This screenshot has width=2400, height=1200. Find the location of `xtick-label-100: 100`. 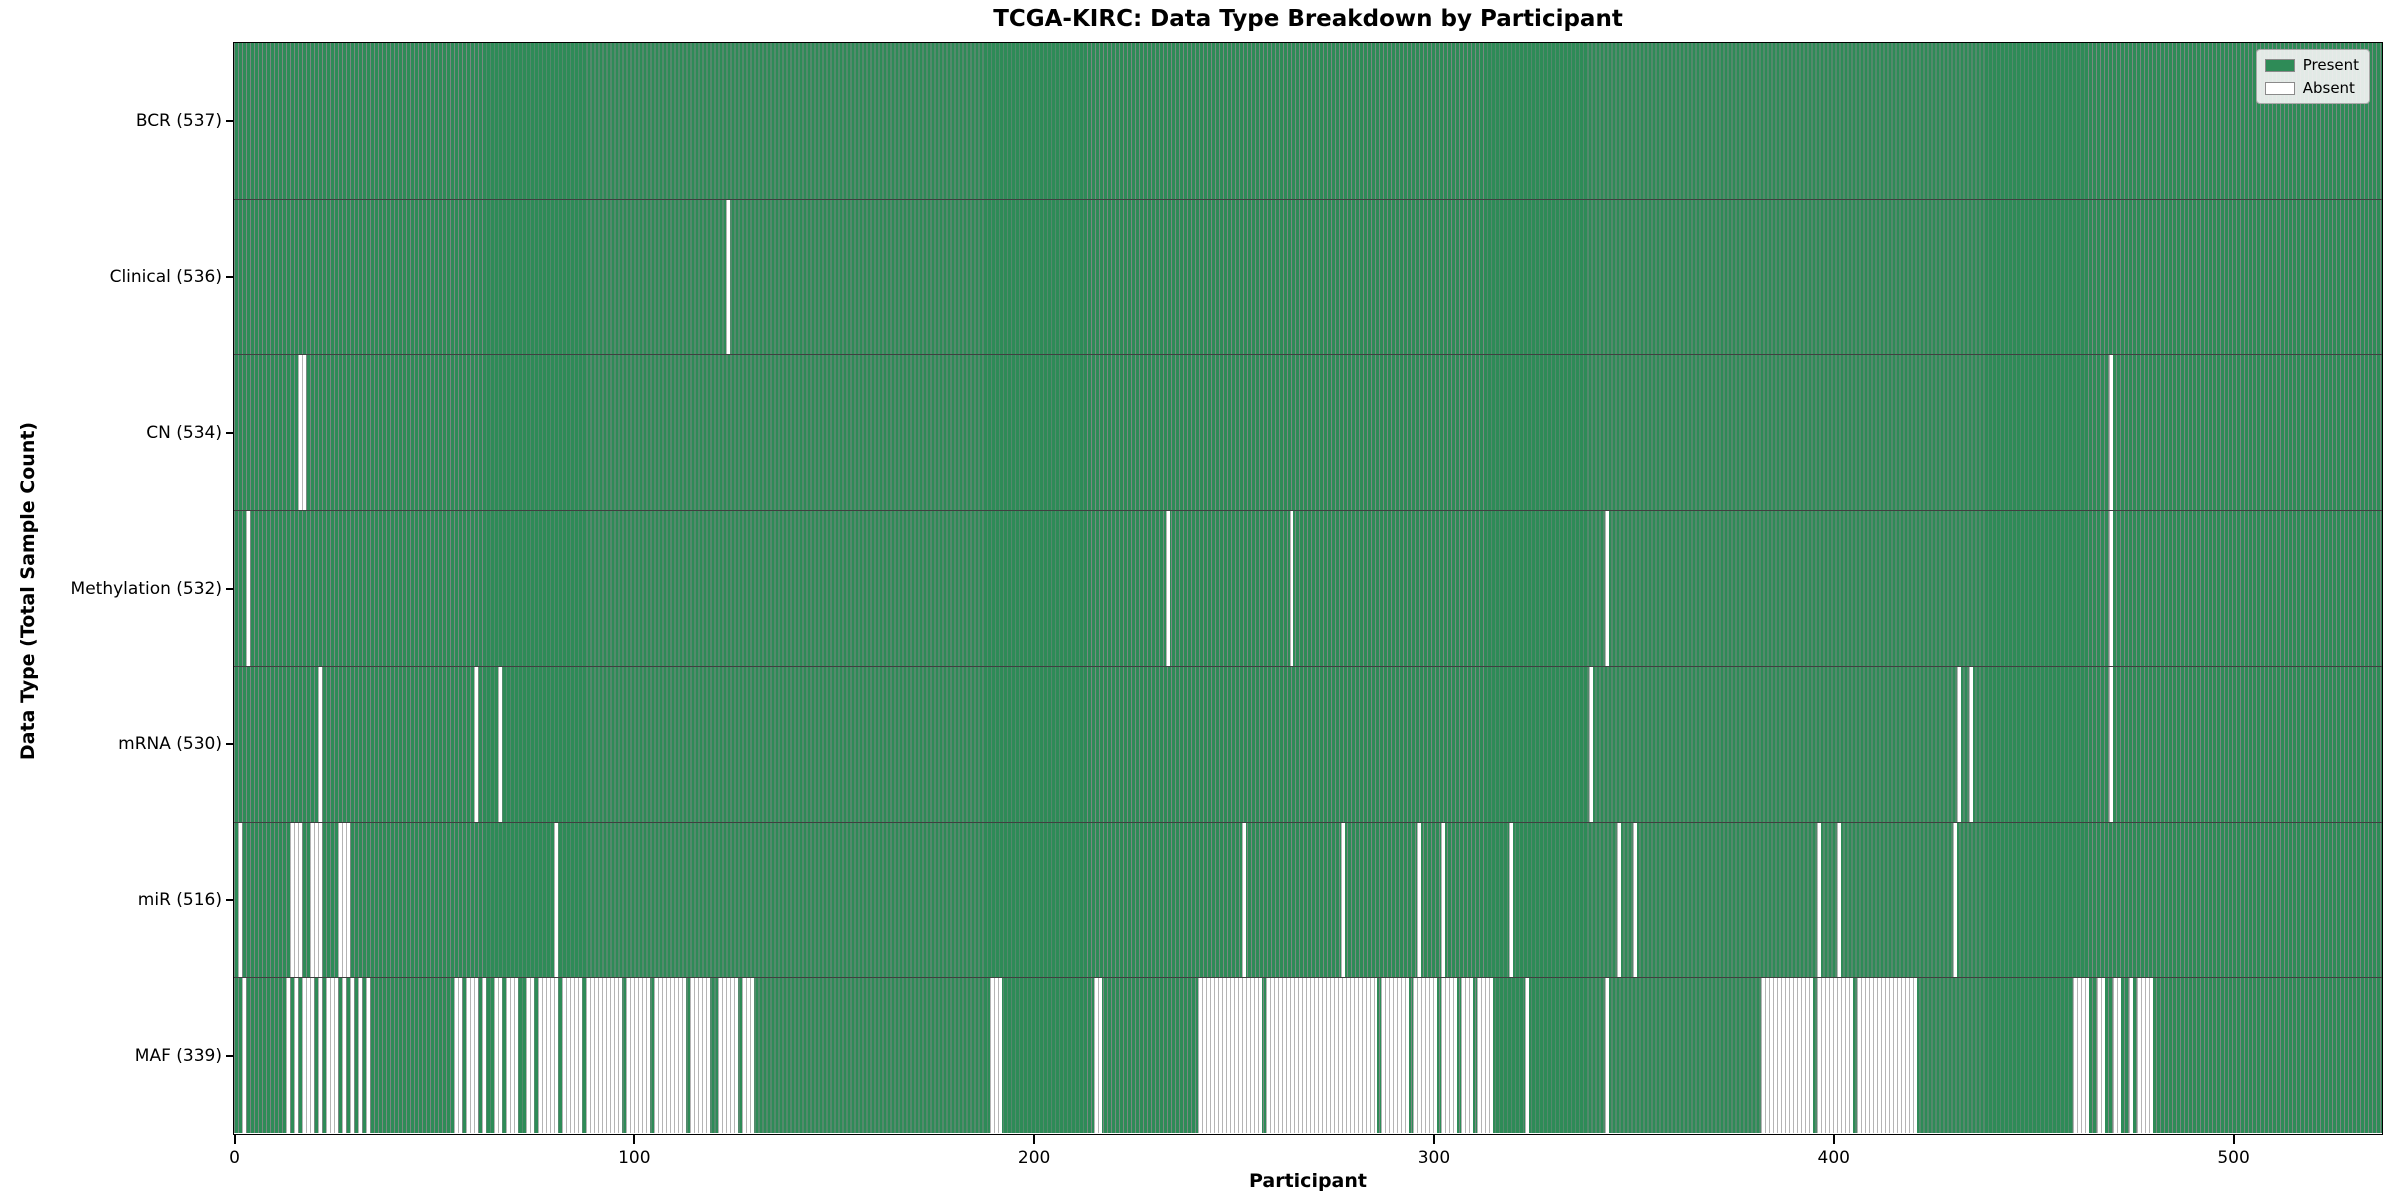

xtick-label-100: 100 is located at coordinates (634, 1158).